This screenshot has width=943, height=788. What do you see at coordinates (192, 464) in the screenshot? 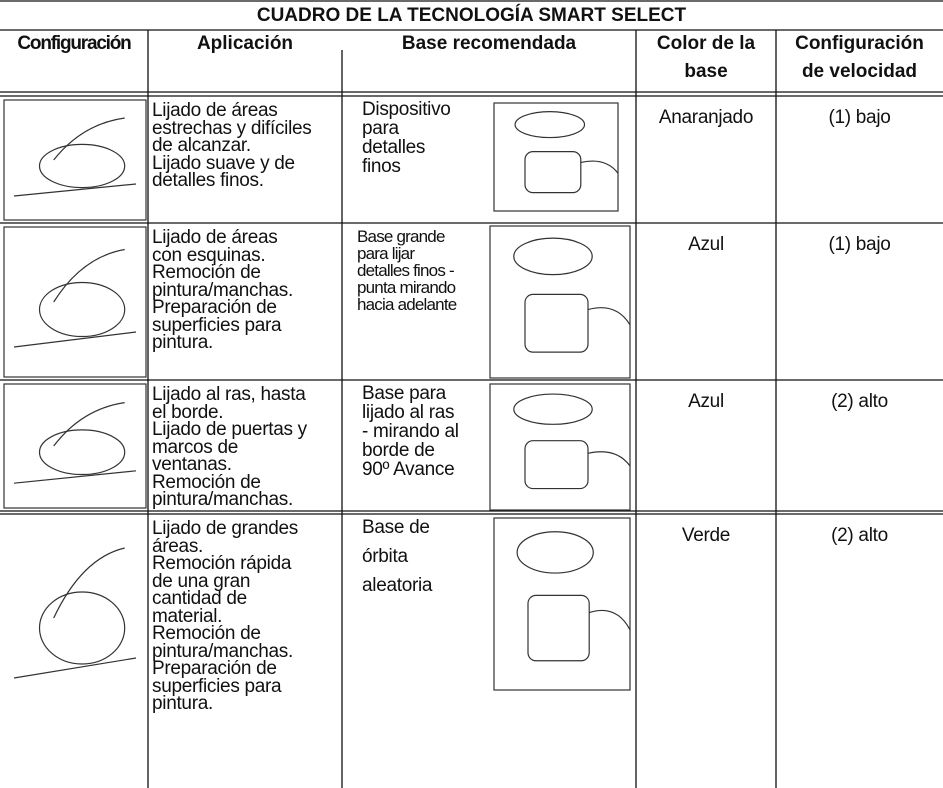
I see `application-text: ventanas.` at bounding box center [192, 464].